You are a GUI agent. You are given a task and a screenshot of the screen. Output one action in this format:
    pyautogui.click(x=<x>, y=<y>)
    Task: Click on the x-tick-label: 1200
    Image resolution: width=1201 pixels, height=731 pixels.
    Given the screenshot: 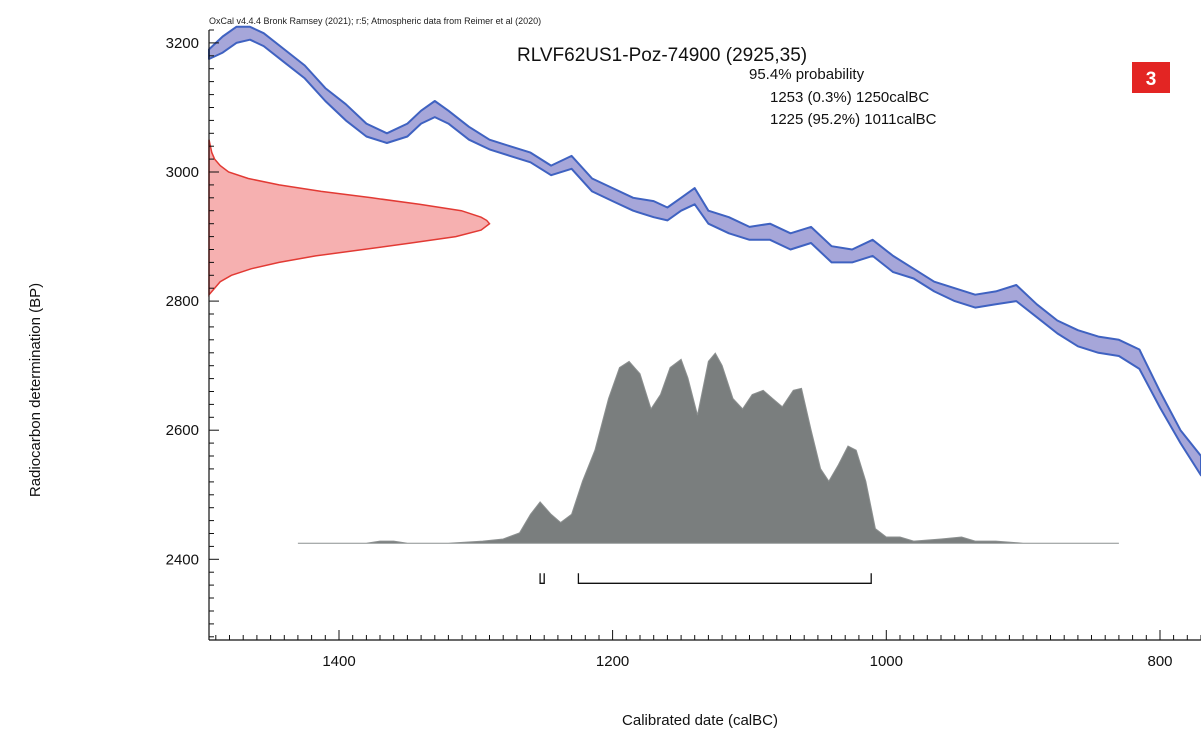 What is the action you would take?
    pyautogui.click(x=612, y=661)
    